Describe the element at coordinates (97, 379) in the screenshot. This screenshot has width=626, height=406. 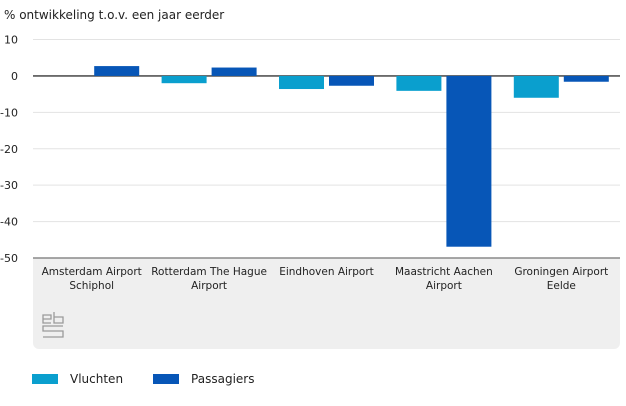
I see `legend-label-vluchten: Vluchten` at that location.